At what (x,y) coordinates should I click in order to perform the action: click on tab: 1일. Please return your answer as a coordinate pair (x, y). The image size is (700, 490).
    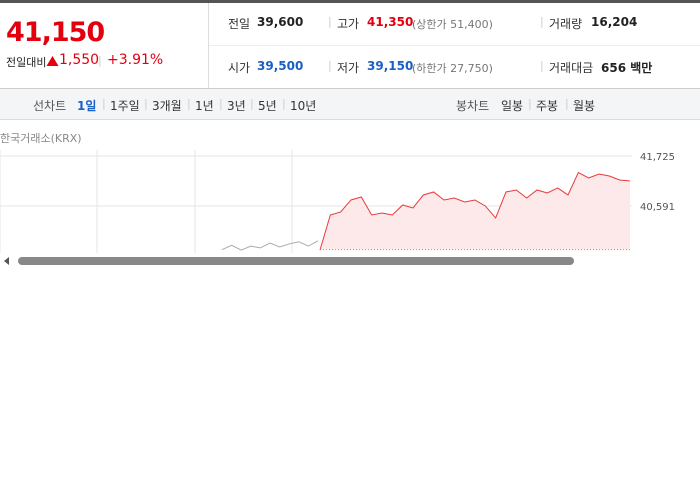
    Looking at the image, I should click on (87, 106).